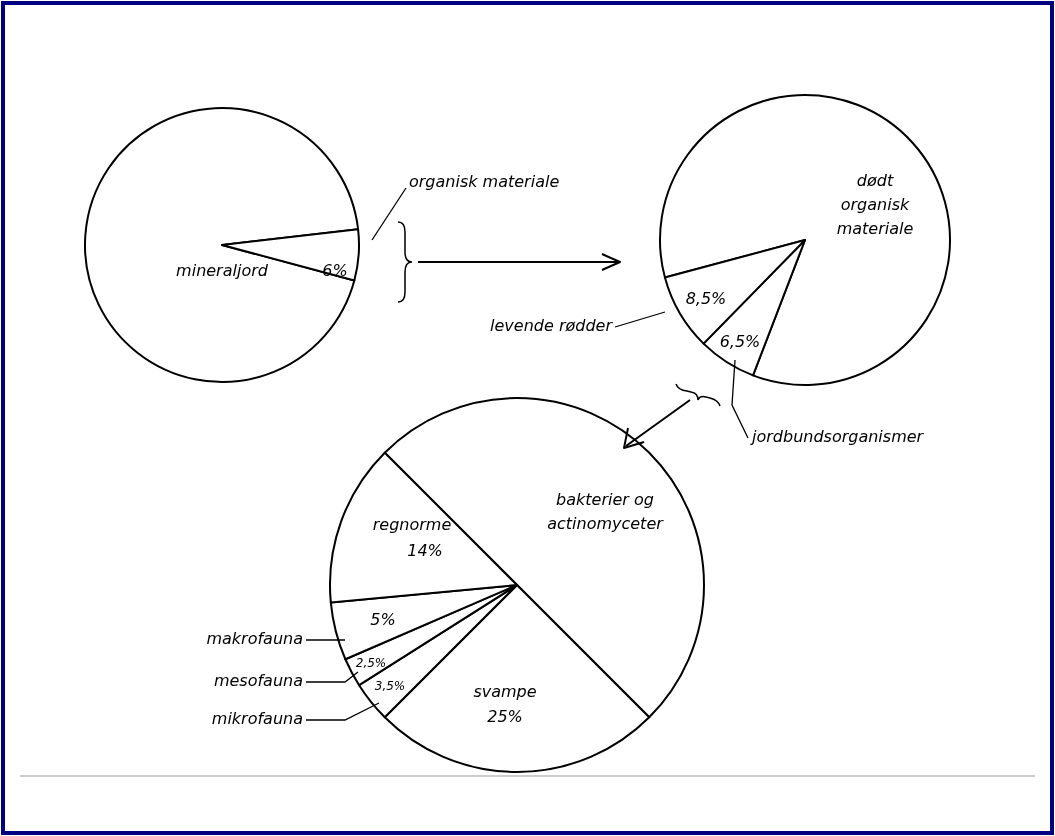 This screenshot has width=1055, height=836. What do you see at coordinates (258, 680) in the screenshot?
I see `slice-label: mesofauna` at bounding box center [258, 680].